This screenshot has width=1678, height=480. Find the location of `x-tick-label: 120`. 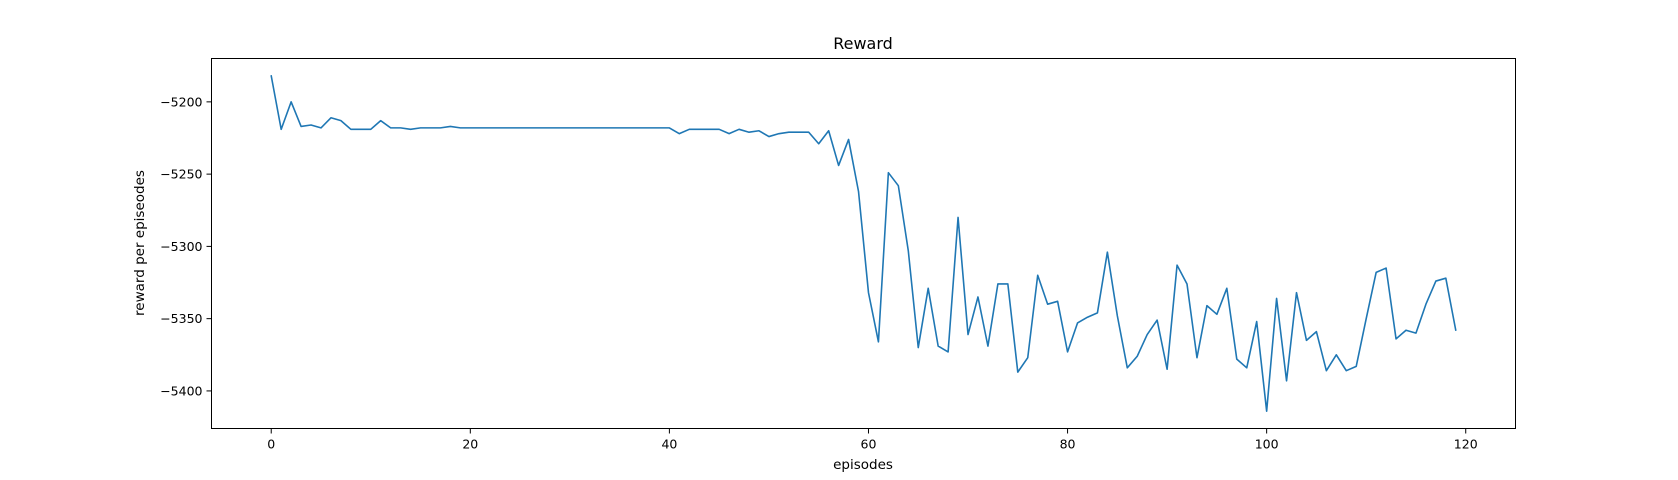

x-tick-label: 120 is located at coordinates (1466, 444).